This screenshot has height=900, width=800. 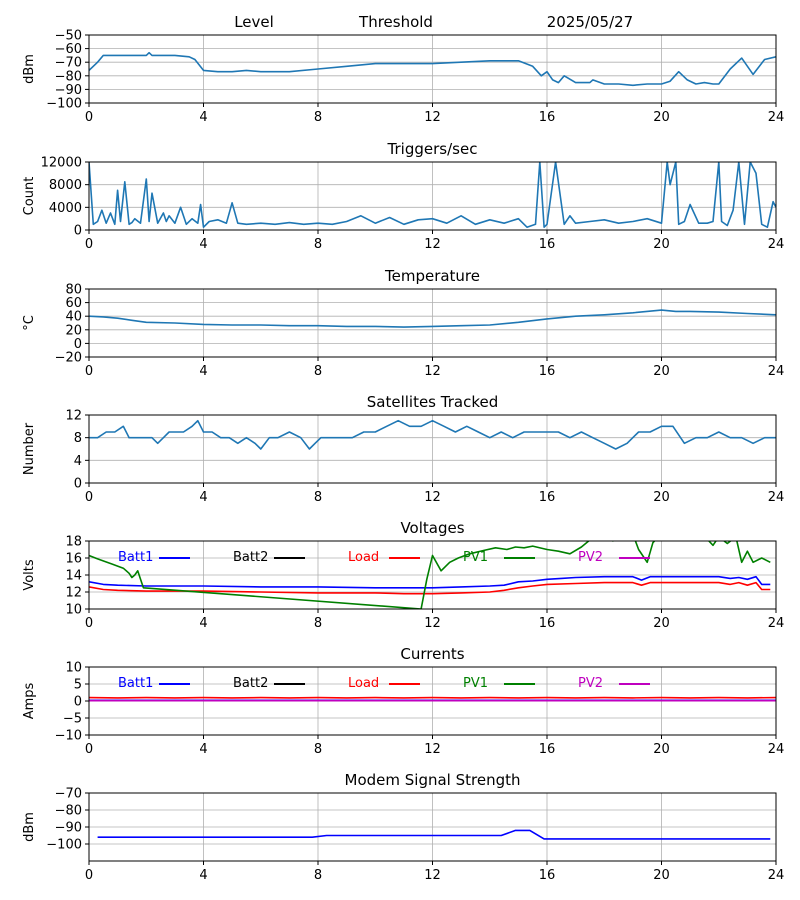 What do you see at coordinates (73, 330) in the screenshot?
I see `y-tick-label: 20` at bounding box center [73, 330].